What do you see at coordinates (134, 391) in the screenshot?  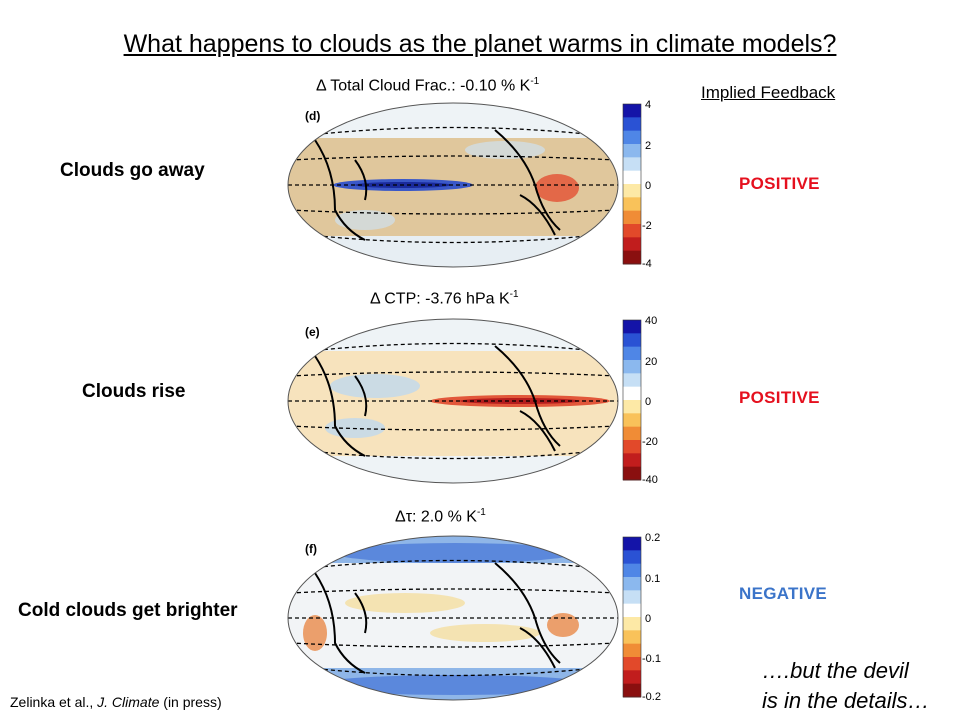 I see `panel-e-label: Clouds rise` at bounding box center [134, 391].